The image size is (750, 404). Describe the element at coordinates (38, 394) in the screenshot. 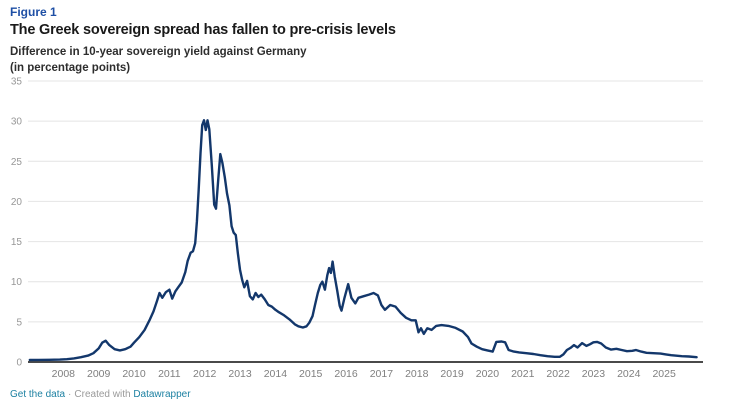

I see `get-the-data-link: Get the data` at that location.